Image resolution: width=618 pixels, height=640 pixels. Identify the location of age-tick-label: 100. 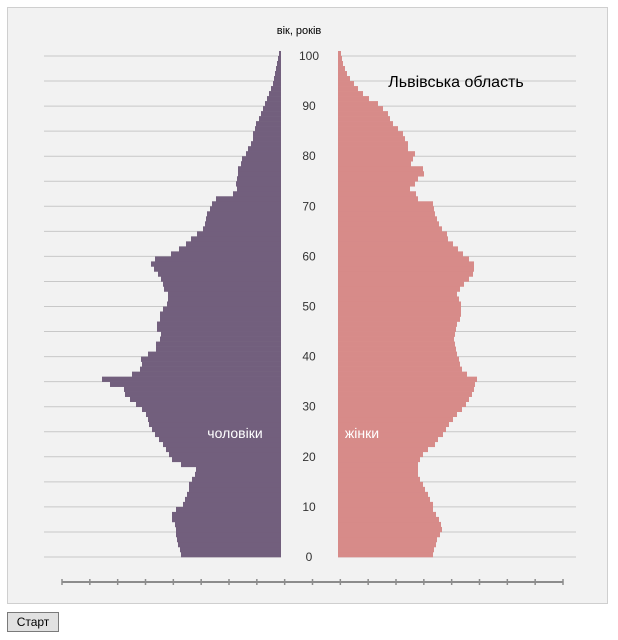
(309, 56).